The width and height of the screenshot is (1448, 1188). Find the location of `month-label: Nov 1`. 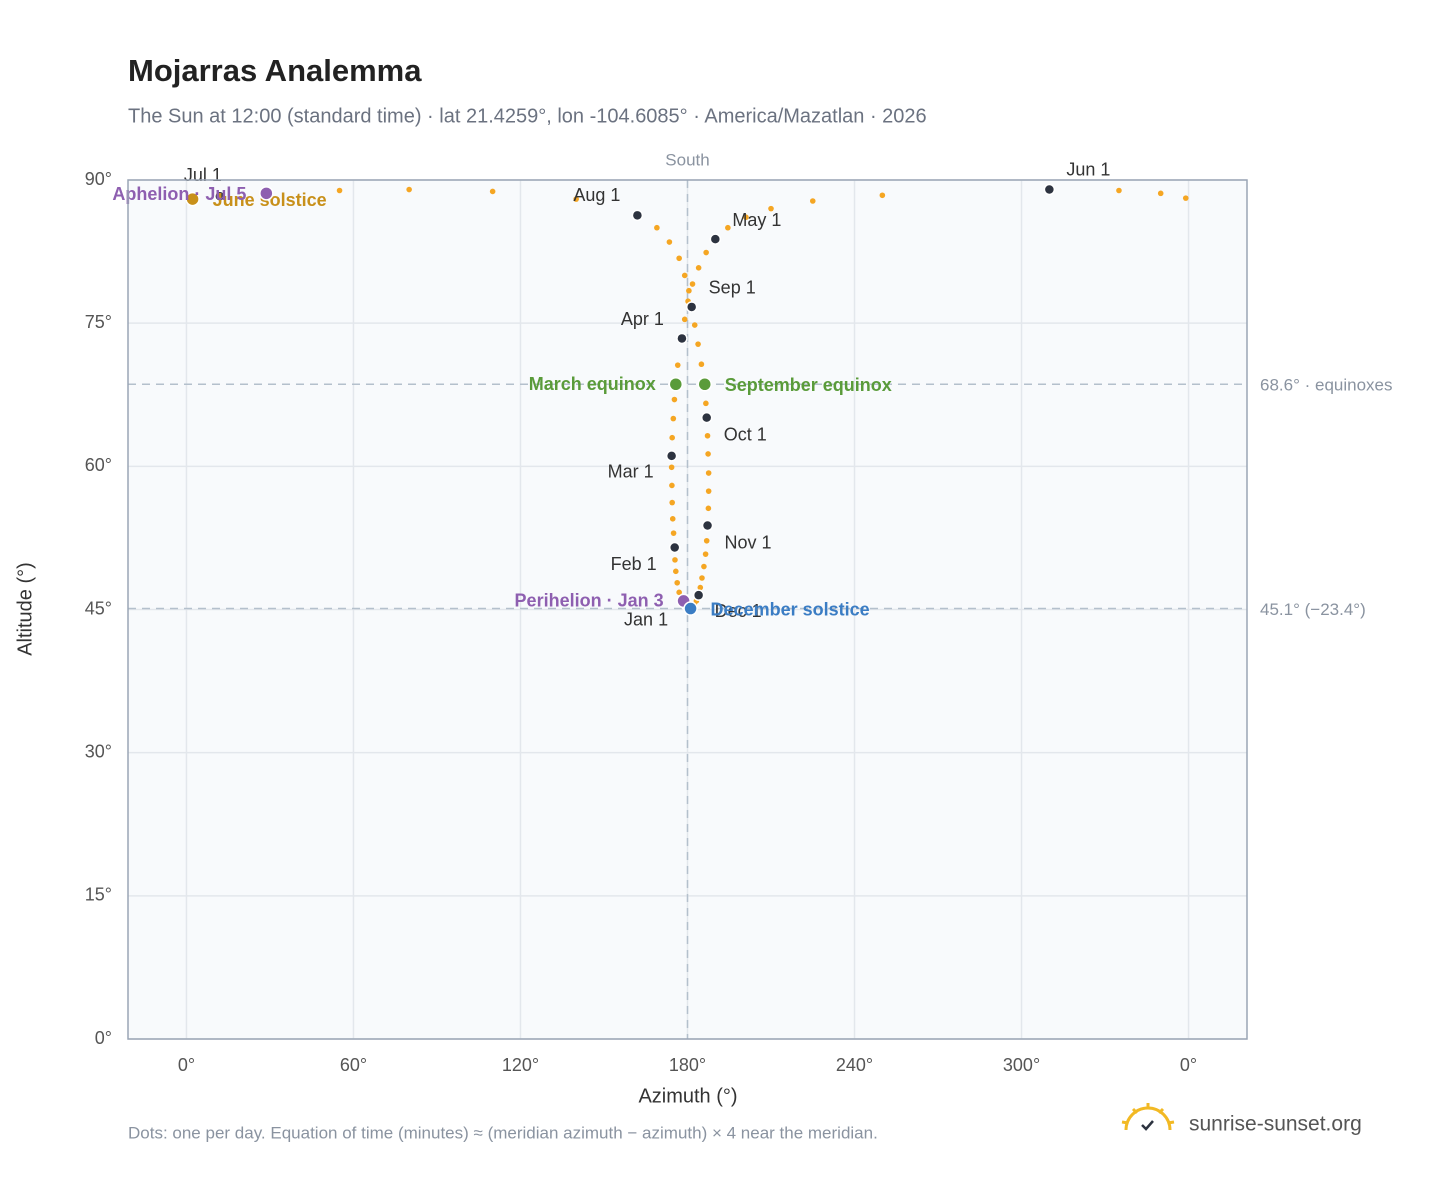

month-label: Nov 1 is located at coordinates (748, 542).